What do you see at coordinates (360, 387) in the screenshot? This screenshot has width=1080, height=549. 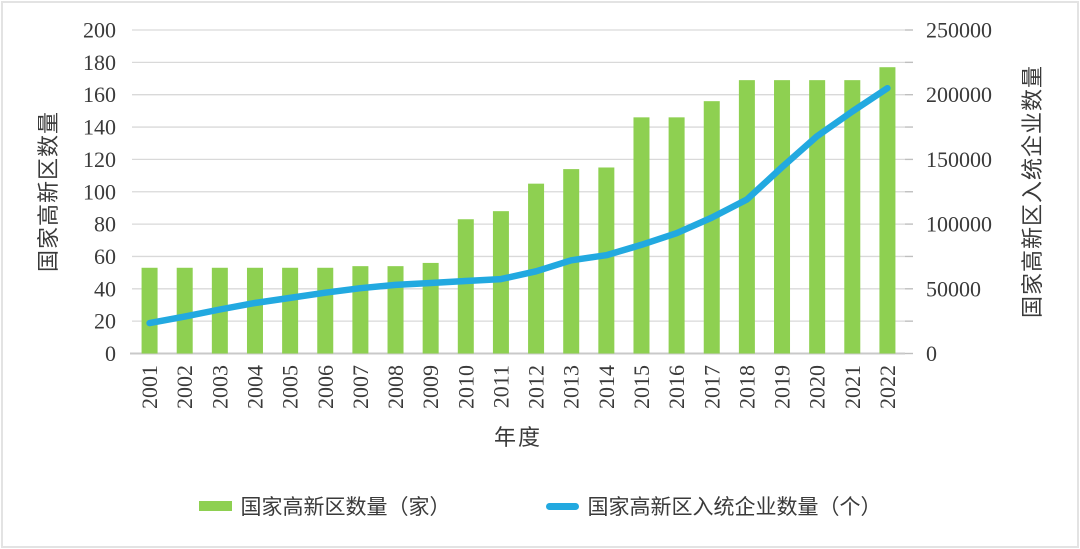 I see `x-axis-label-2007: 2007` at bounding box center [360, 387].